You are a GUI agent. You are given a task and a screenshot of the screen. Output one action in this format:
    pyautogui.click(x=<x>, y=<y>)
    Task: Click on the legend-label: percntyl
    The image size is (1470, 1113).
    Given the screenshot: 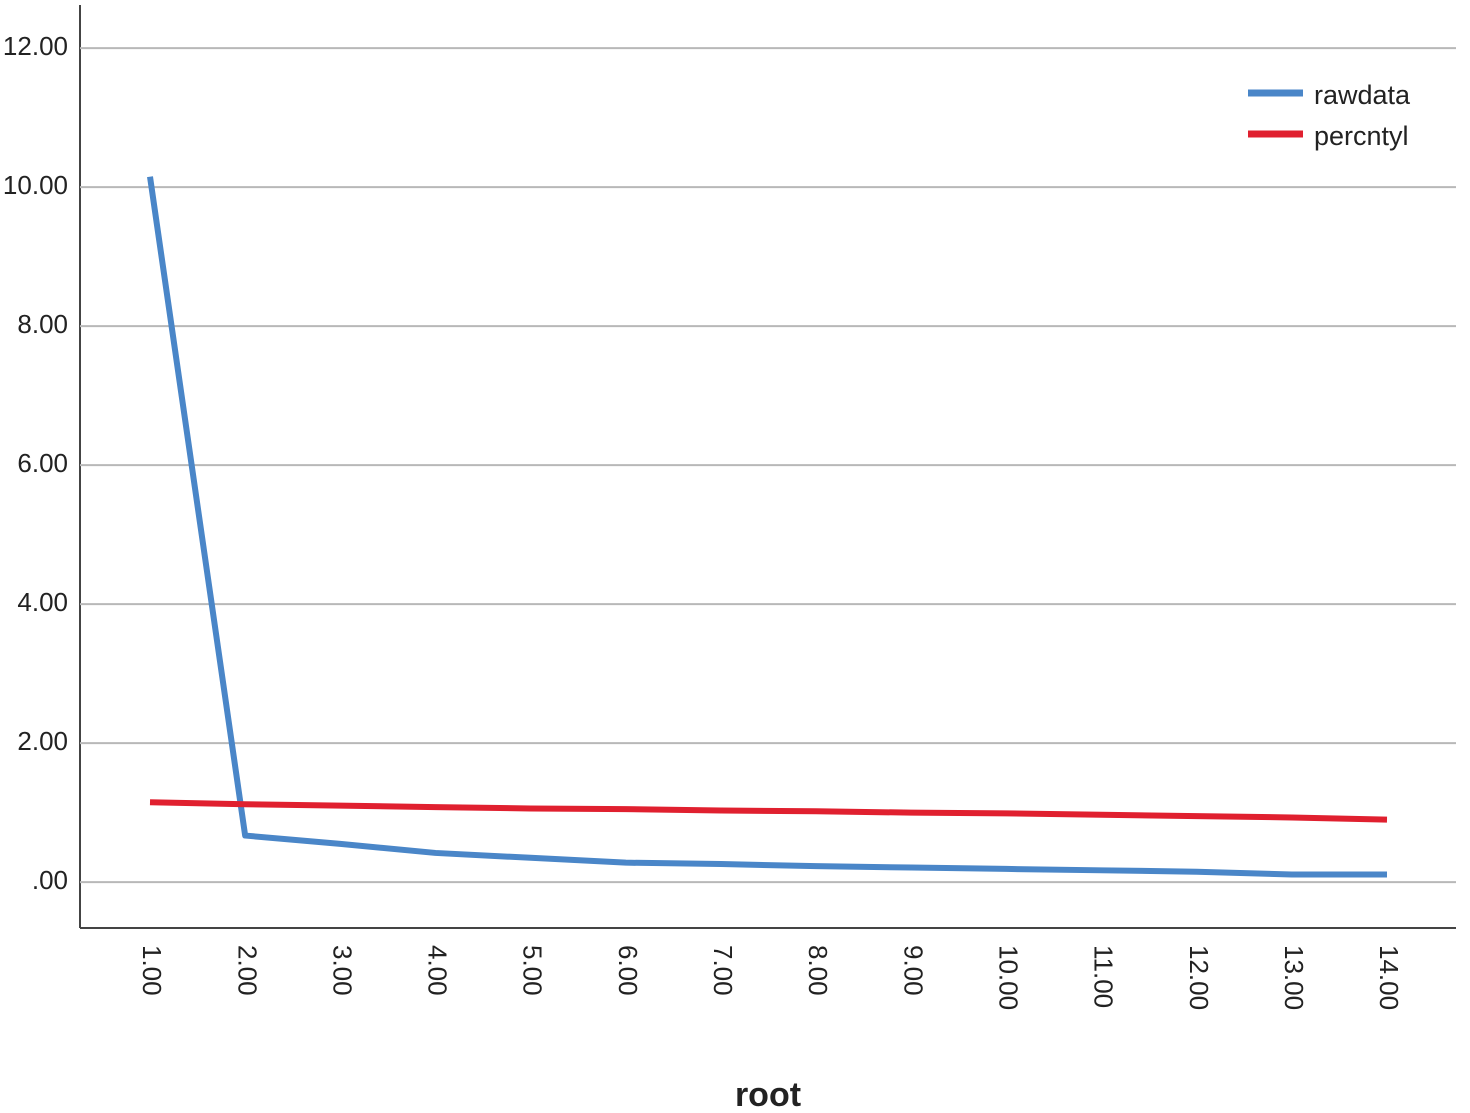 What is the action you would take?
    pyautogui.click(x=1361, y=136)
    